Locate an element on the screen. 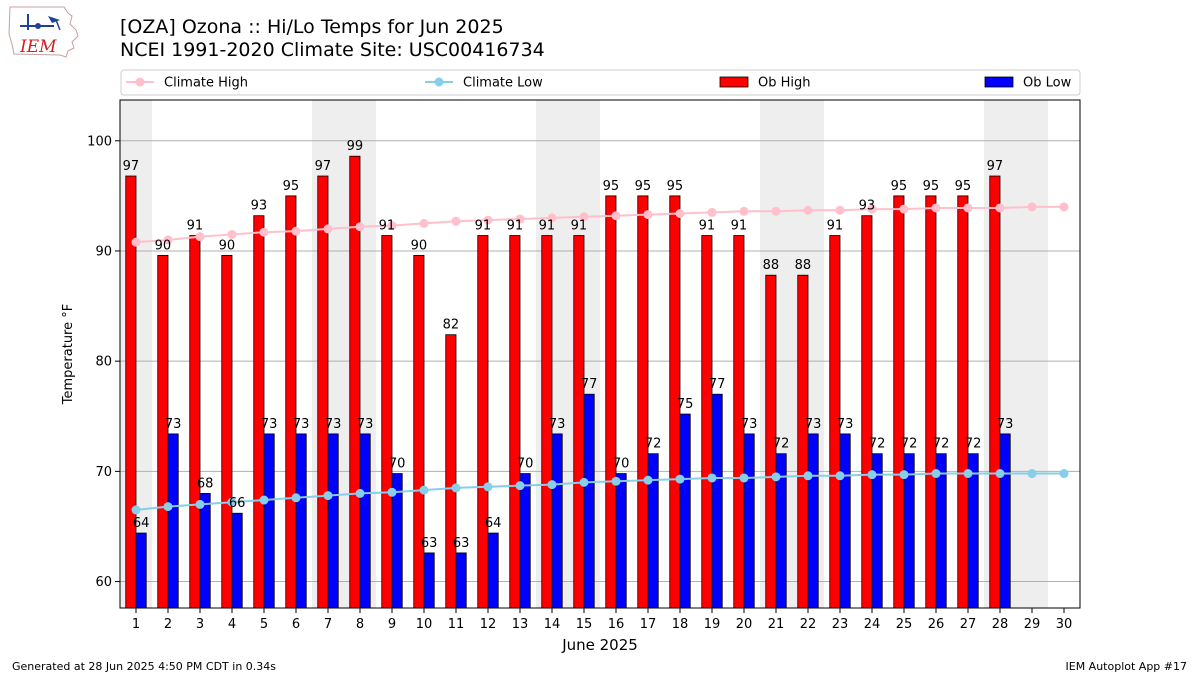 The image size is (1200, 675). y-tick-label: 100 is located at coordinates (99, 141).